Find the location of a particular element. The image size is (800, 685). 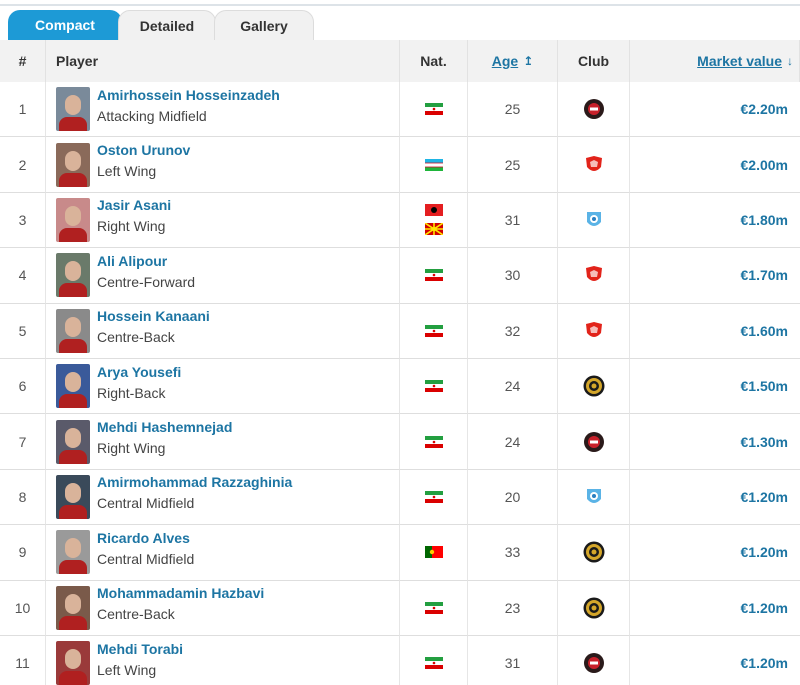

market-value: €1.30m is located at coordinates (764, 441).